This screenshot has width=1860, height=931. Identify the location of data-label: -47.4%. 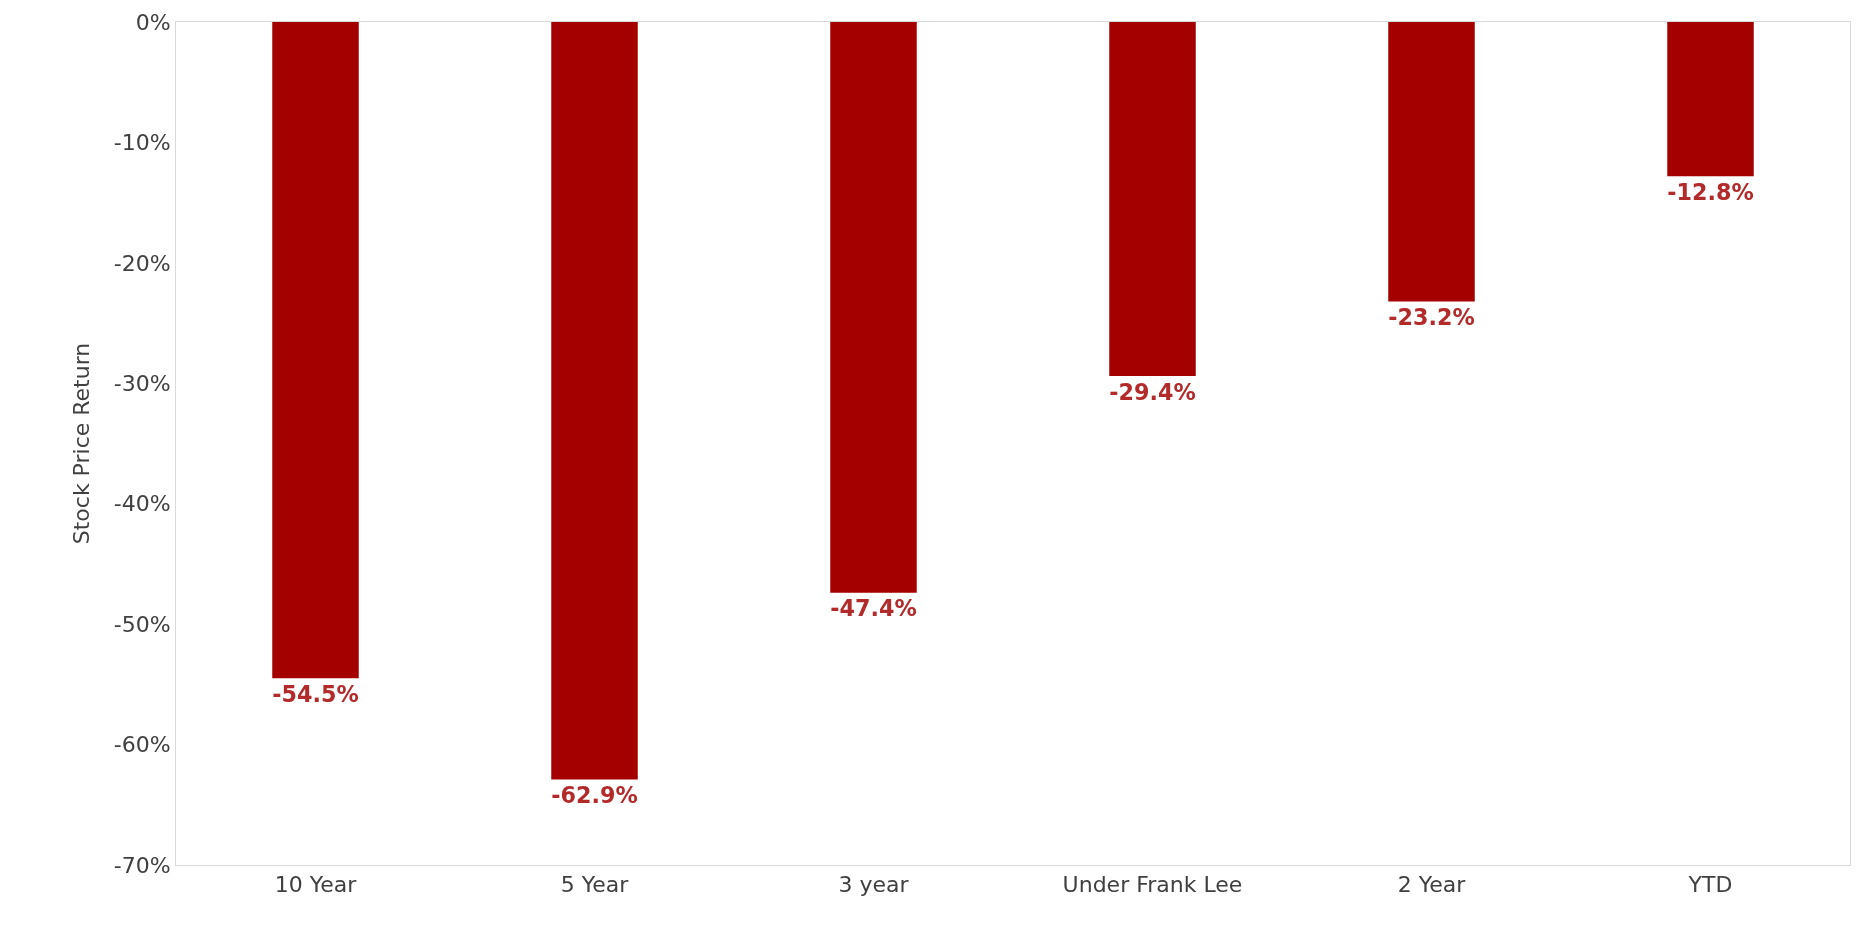
(873, 608).